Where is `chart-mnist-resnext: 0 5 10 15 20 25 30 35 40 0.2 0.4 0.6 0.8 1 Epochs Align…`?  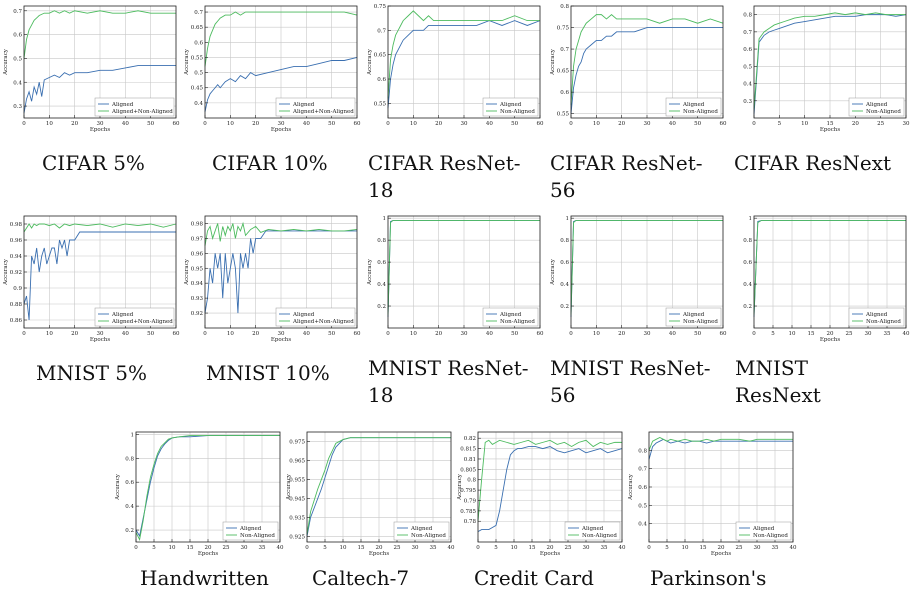 chart-mnist-resnext: 0 5 10 15 20 25 30 35 40 0.2 0.4 0.6 0.8 1 Epochs Align… is located at coordinates (821, 278).